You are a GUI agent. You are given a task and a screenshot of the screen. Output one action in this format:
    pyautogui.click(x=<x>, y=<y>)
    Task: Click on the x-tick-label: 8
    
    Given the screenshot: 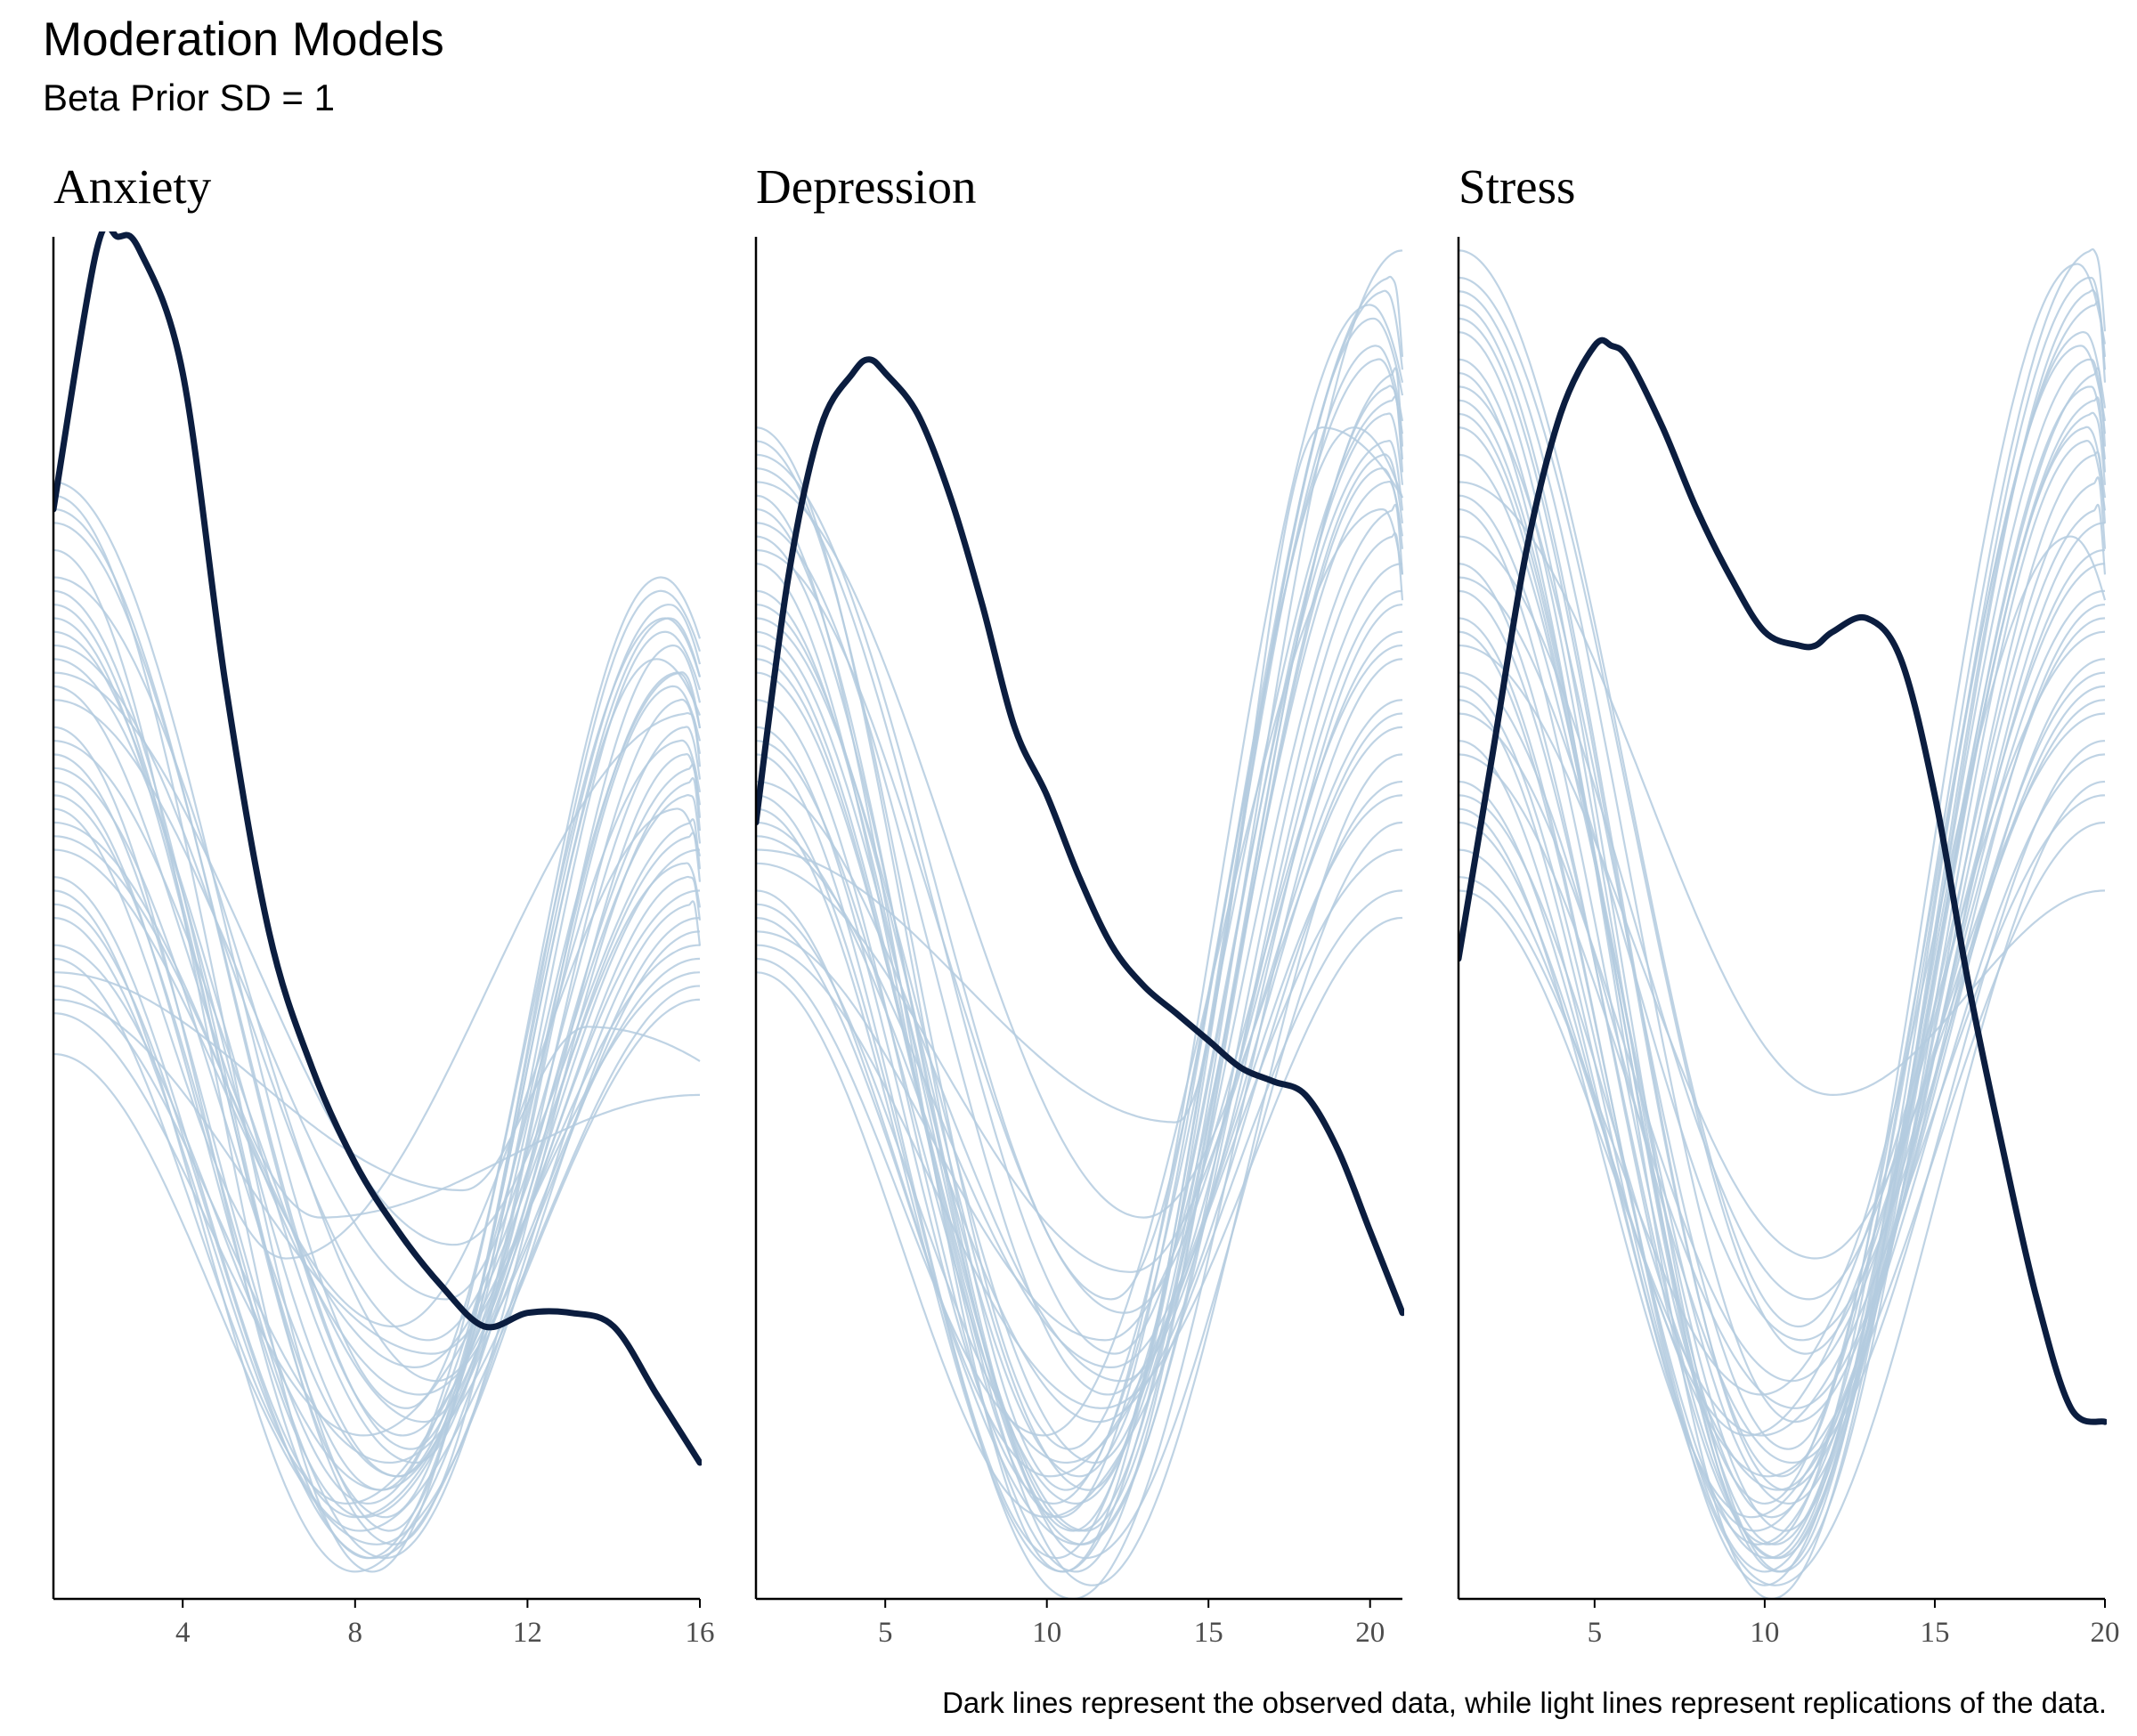 What is the action you would take?
    pyautogui.click(x=355, y=1633)
    